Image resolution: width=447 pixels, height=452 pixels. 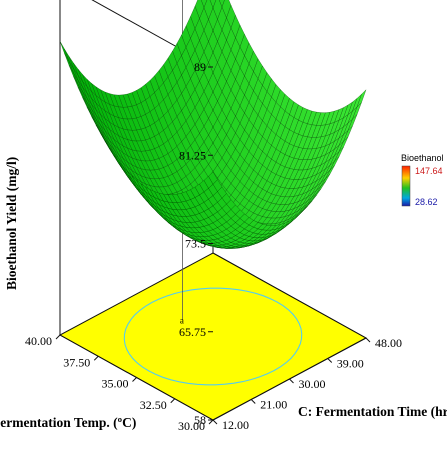 I want to click on x-tick-label: 12.00, so click(x=235, y=425).